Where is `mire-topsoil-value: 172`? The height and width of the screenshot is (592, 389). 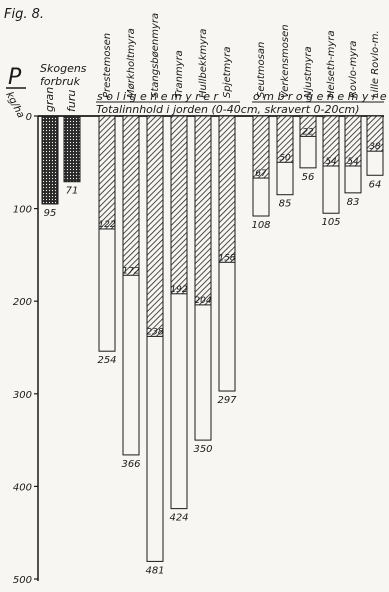 mire-topsoil-value: 172 is located at coordinates (130, 271).